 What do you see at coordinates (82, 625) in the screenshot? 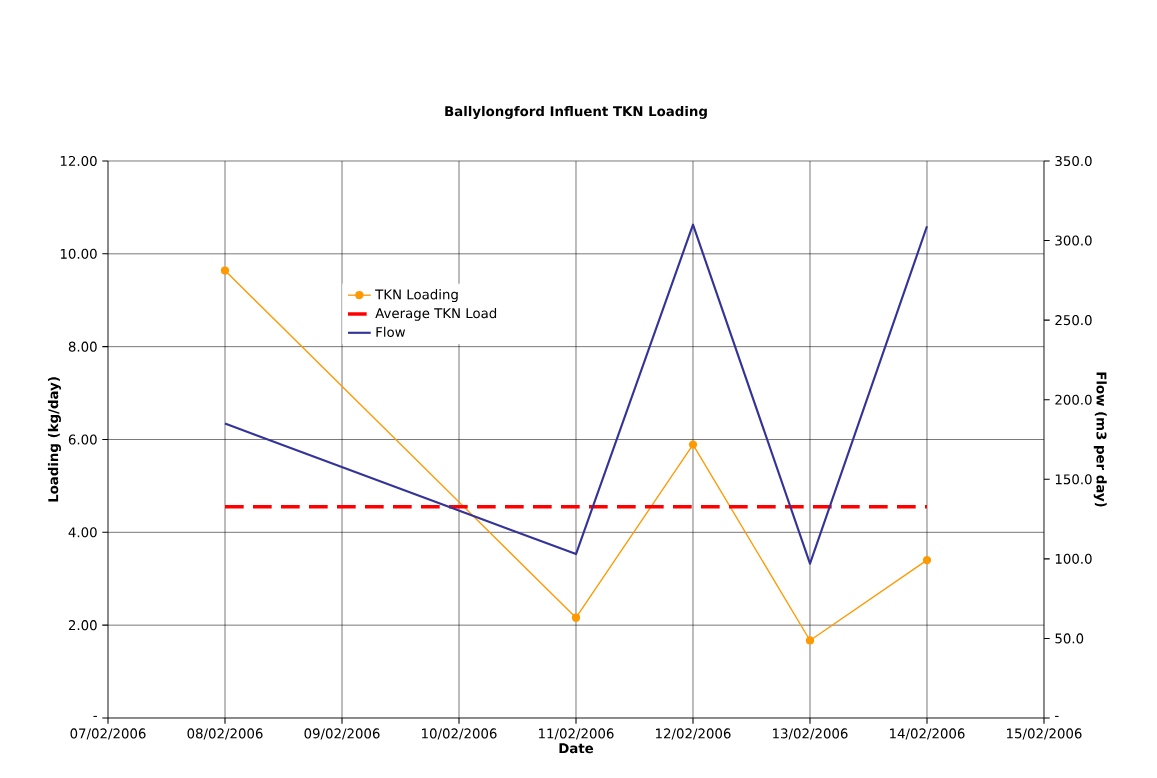
I see `y-tick-label: 2.00` at bounding box center [82, 625].